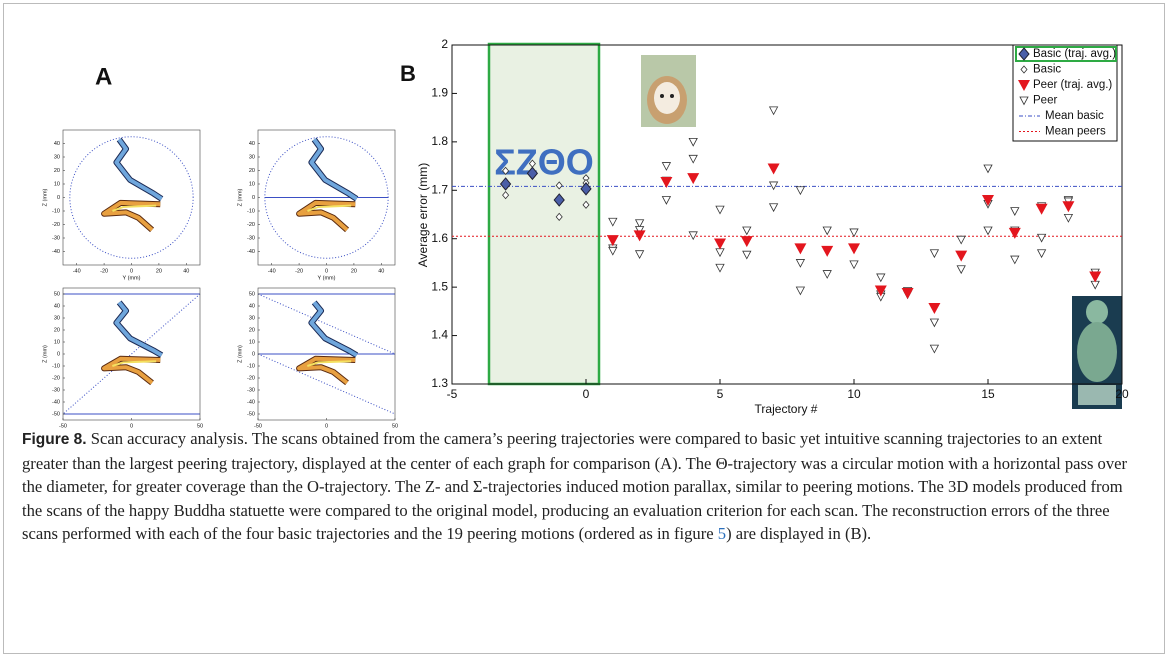 This screenshot has height=659, width=1170. Describe the element at coordinates (988, 394) in the screenshot. I see `x-tick-label: 15` at that location.